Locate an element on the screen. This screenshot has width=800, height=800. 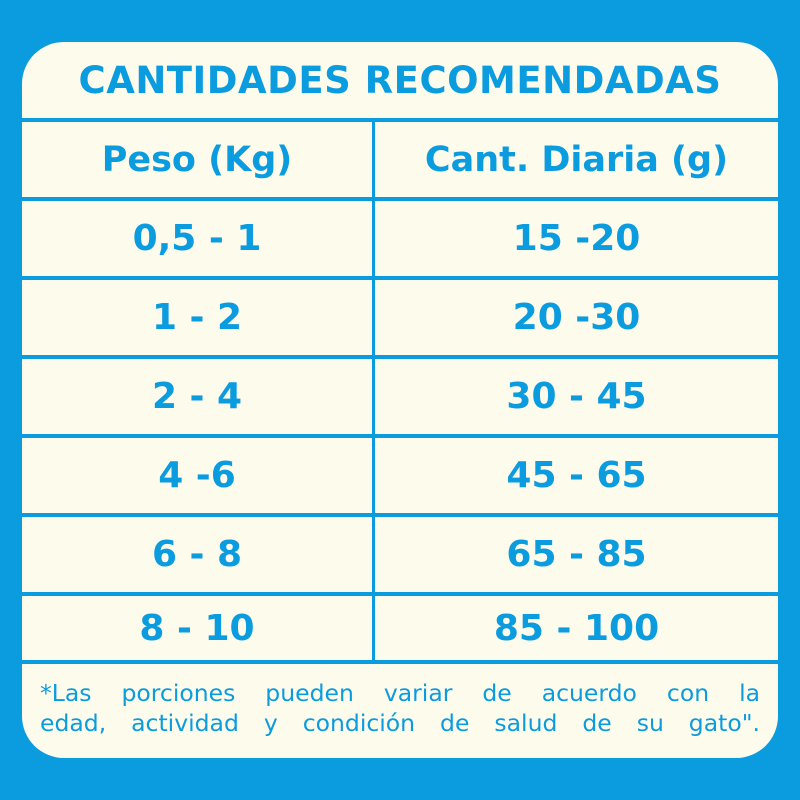
amount-cell: 85 - 100 is located at coordinates (576, 628).